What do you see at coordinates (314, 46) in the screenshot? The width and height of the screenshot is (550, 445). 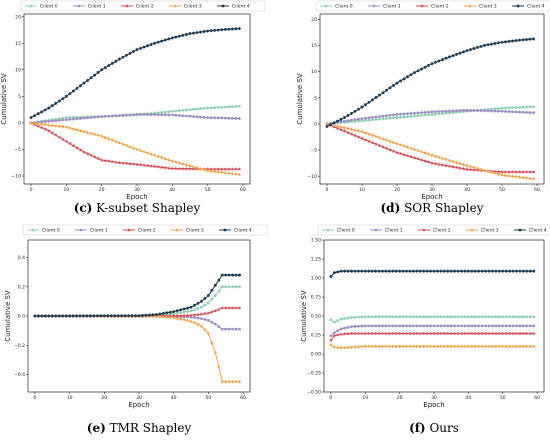 I see `y-tick-label: 15` at bounding box center [314, 46].